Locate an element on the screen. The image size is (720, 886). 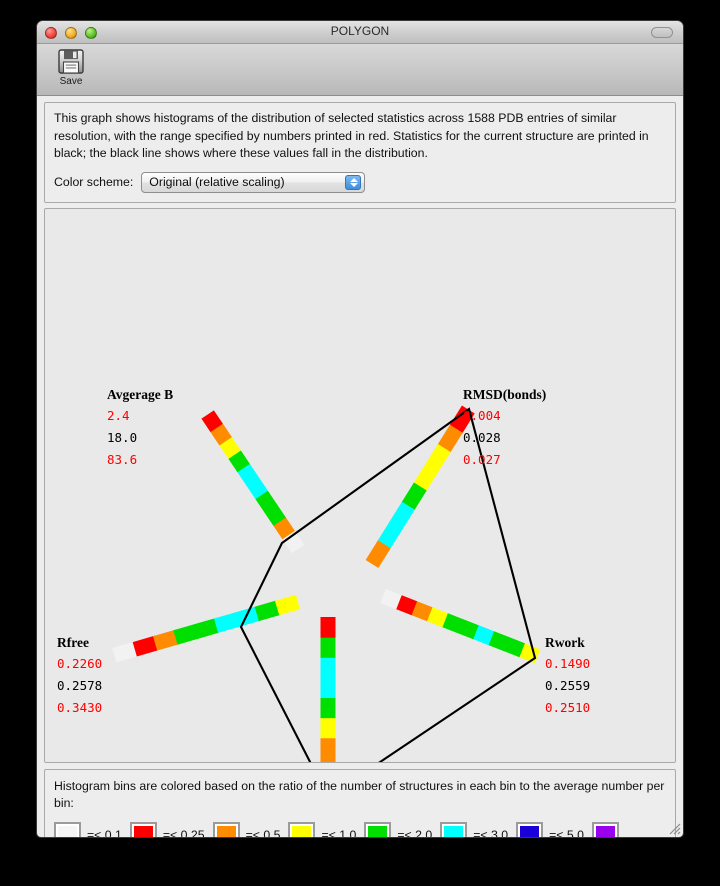
color-scheme-label: Color scheme: is located at coordinates (94, 182).